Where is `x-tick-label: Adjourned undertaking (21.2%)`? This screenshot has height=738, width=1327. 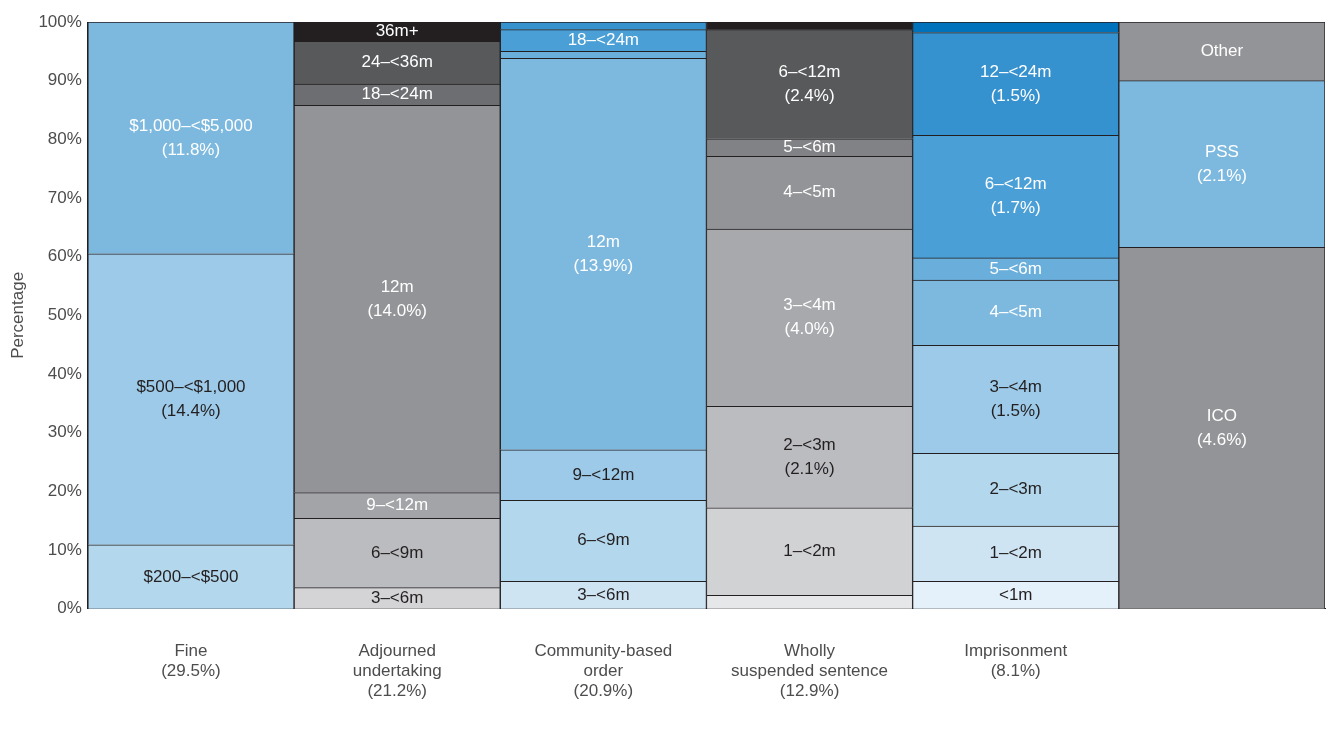 x-tick-label: Adjourned undertaking (21.2%) is located at coordinates (397, 670).